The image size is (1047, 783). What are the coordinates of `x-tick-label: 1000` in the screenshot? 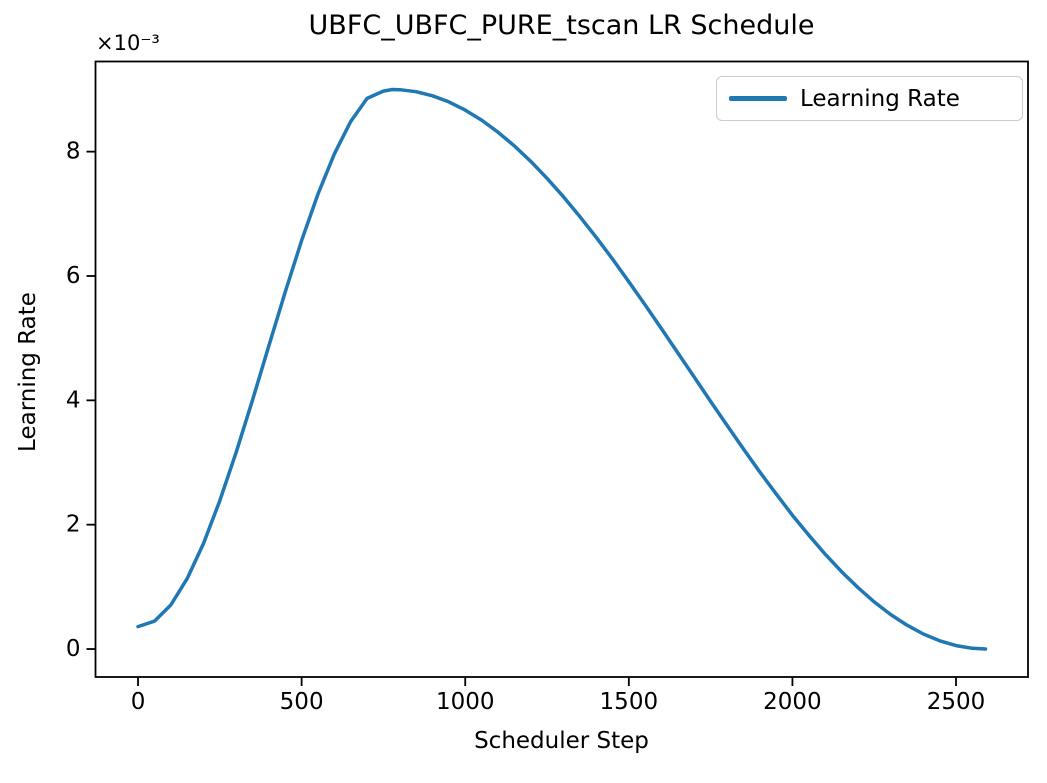 It's located at (465, 702).